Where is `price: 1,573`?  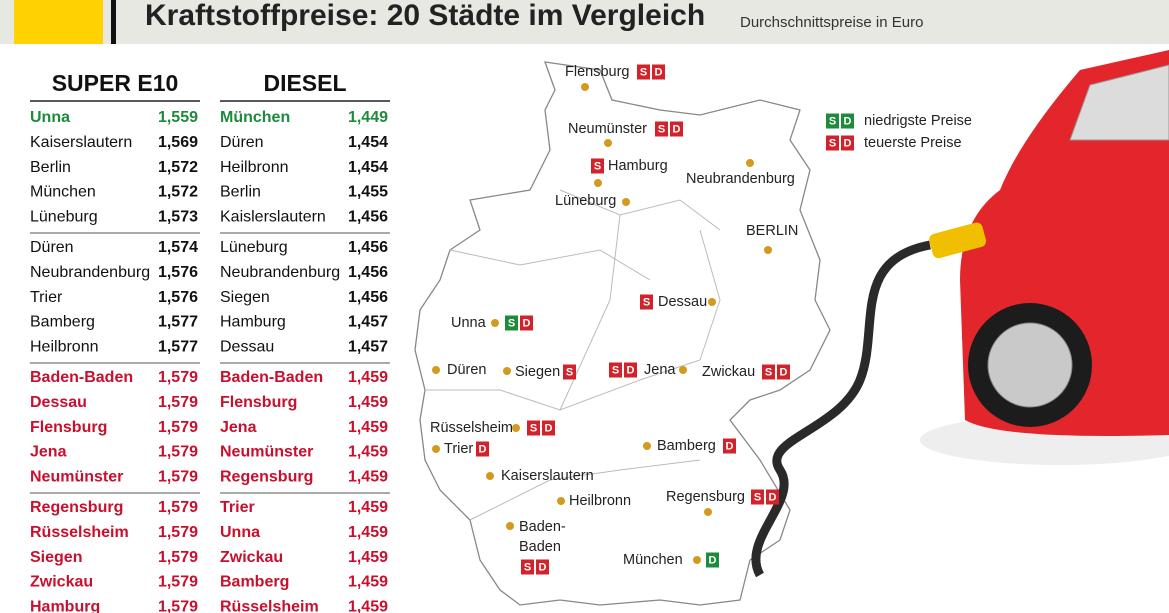
price: 1,573 is located at coordinates (178, 216).